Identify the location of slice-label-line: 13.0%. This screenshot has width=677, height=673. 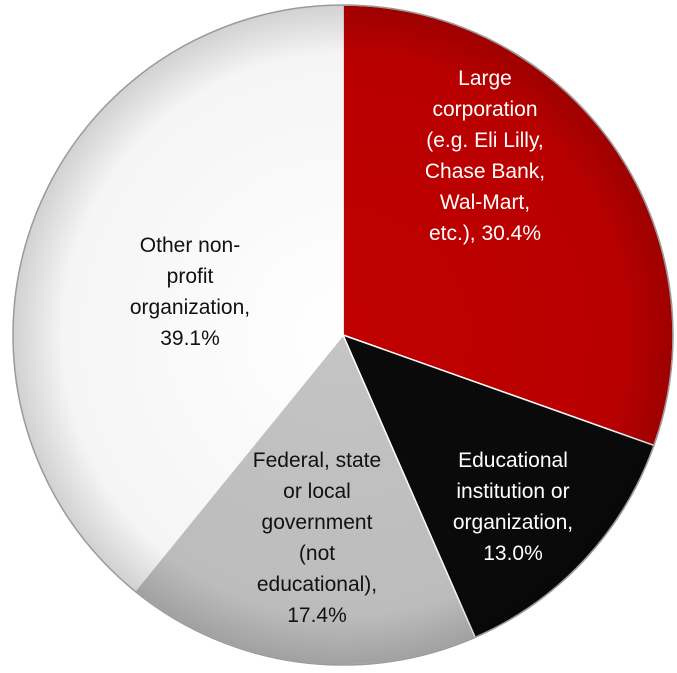
(513, 553).